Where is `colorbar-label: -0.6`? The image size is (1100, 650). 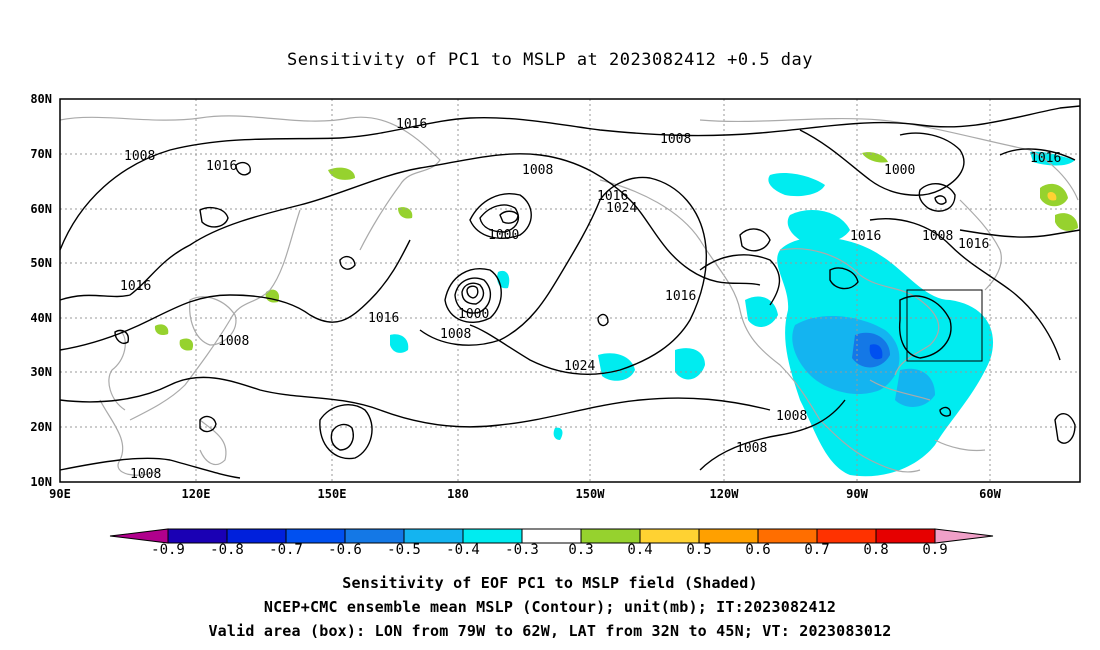 colorbar-label: -0.6 is located at coordinates (345, 550).